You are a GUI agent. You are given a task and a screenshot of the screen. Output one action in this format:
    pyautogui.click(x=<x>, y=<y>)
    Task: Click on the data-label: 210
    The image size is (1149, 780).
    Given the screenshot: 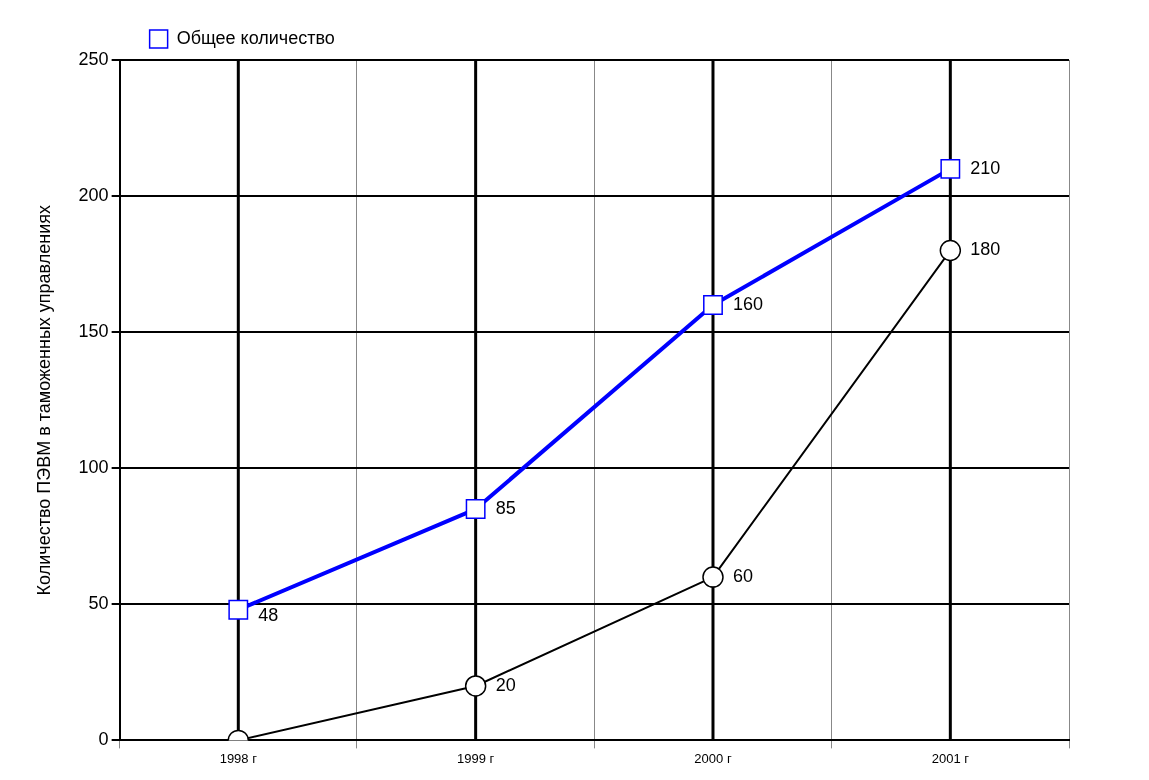 What is the action you would take?
    pyautogui.click(x=985, y=167)
    